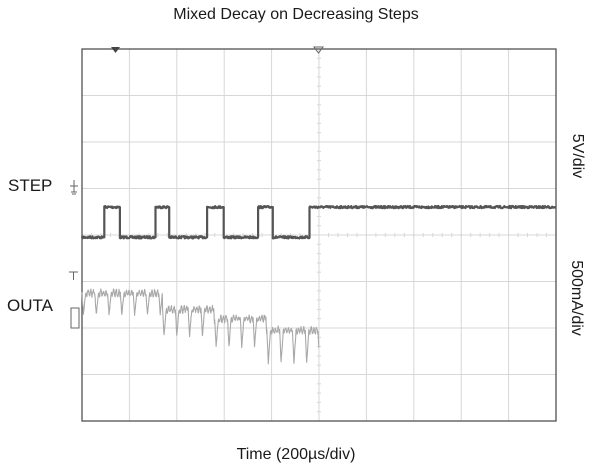 The height and width of the screenshot is (474, 592). I want to click on outa-trace, so click(200, 326).